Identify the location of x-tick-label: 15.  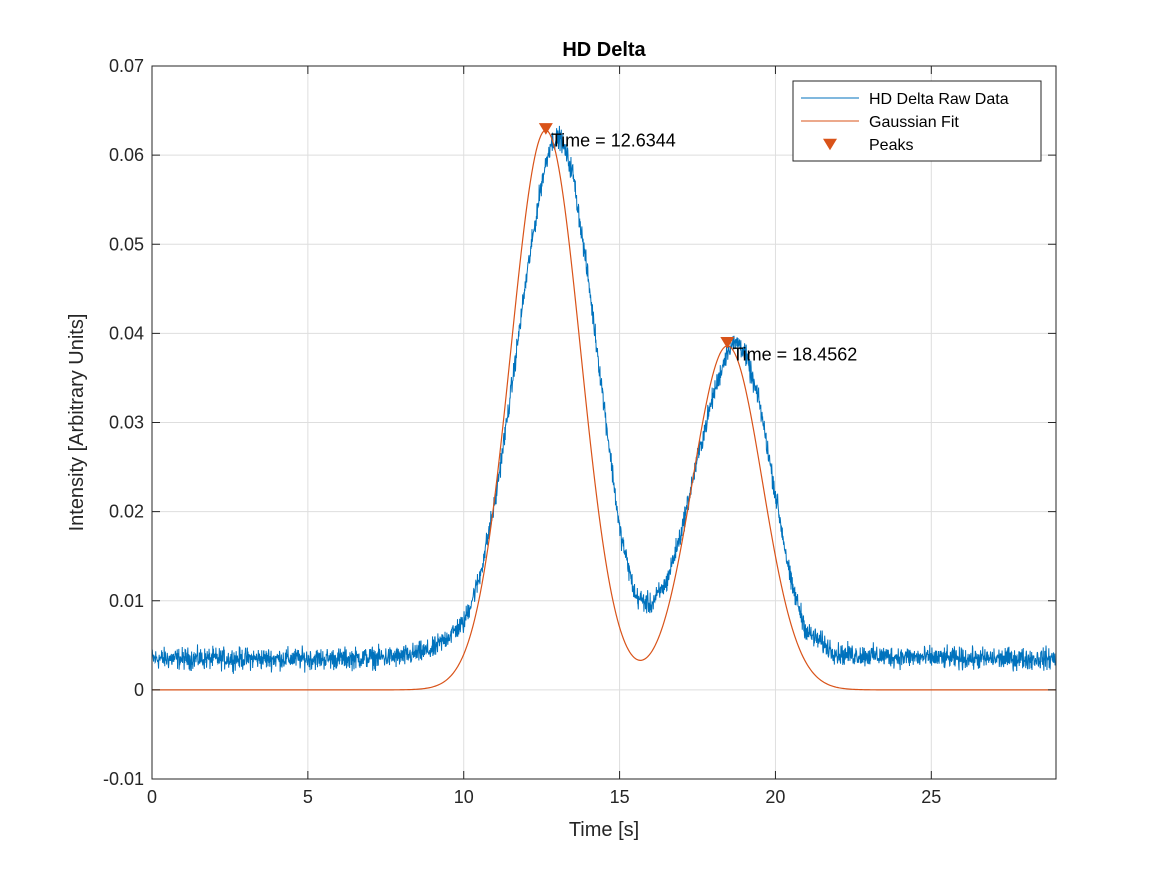
(620, 797).